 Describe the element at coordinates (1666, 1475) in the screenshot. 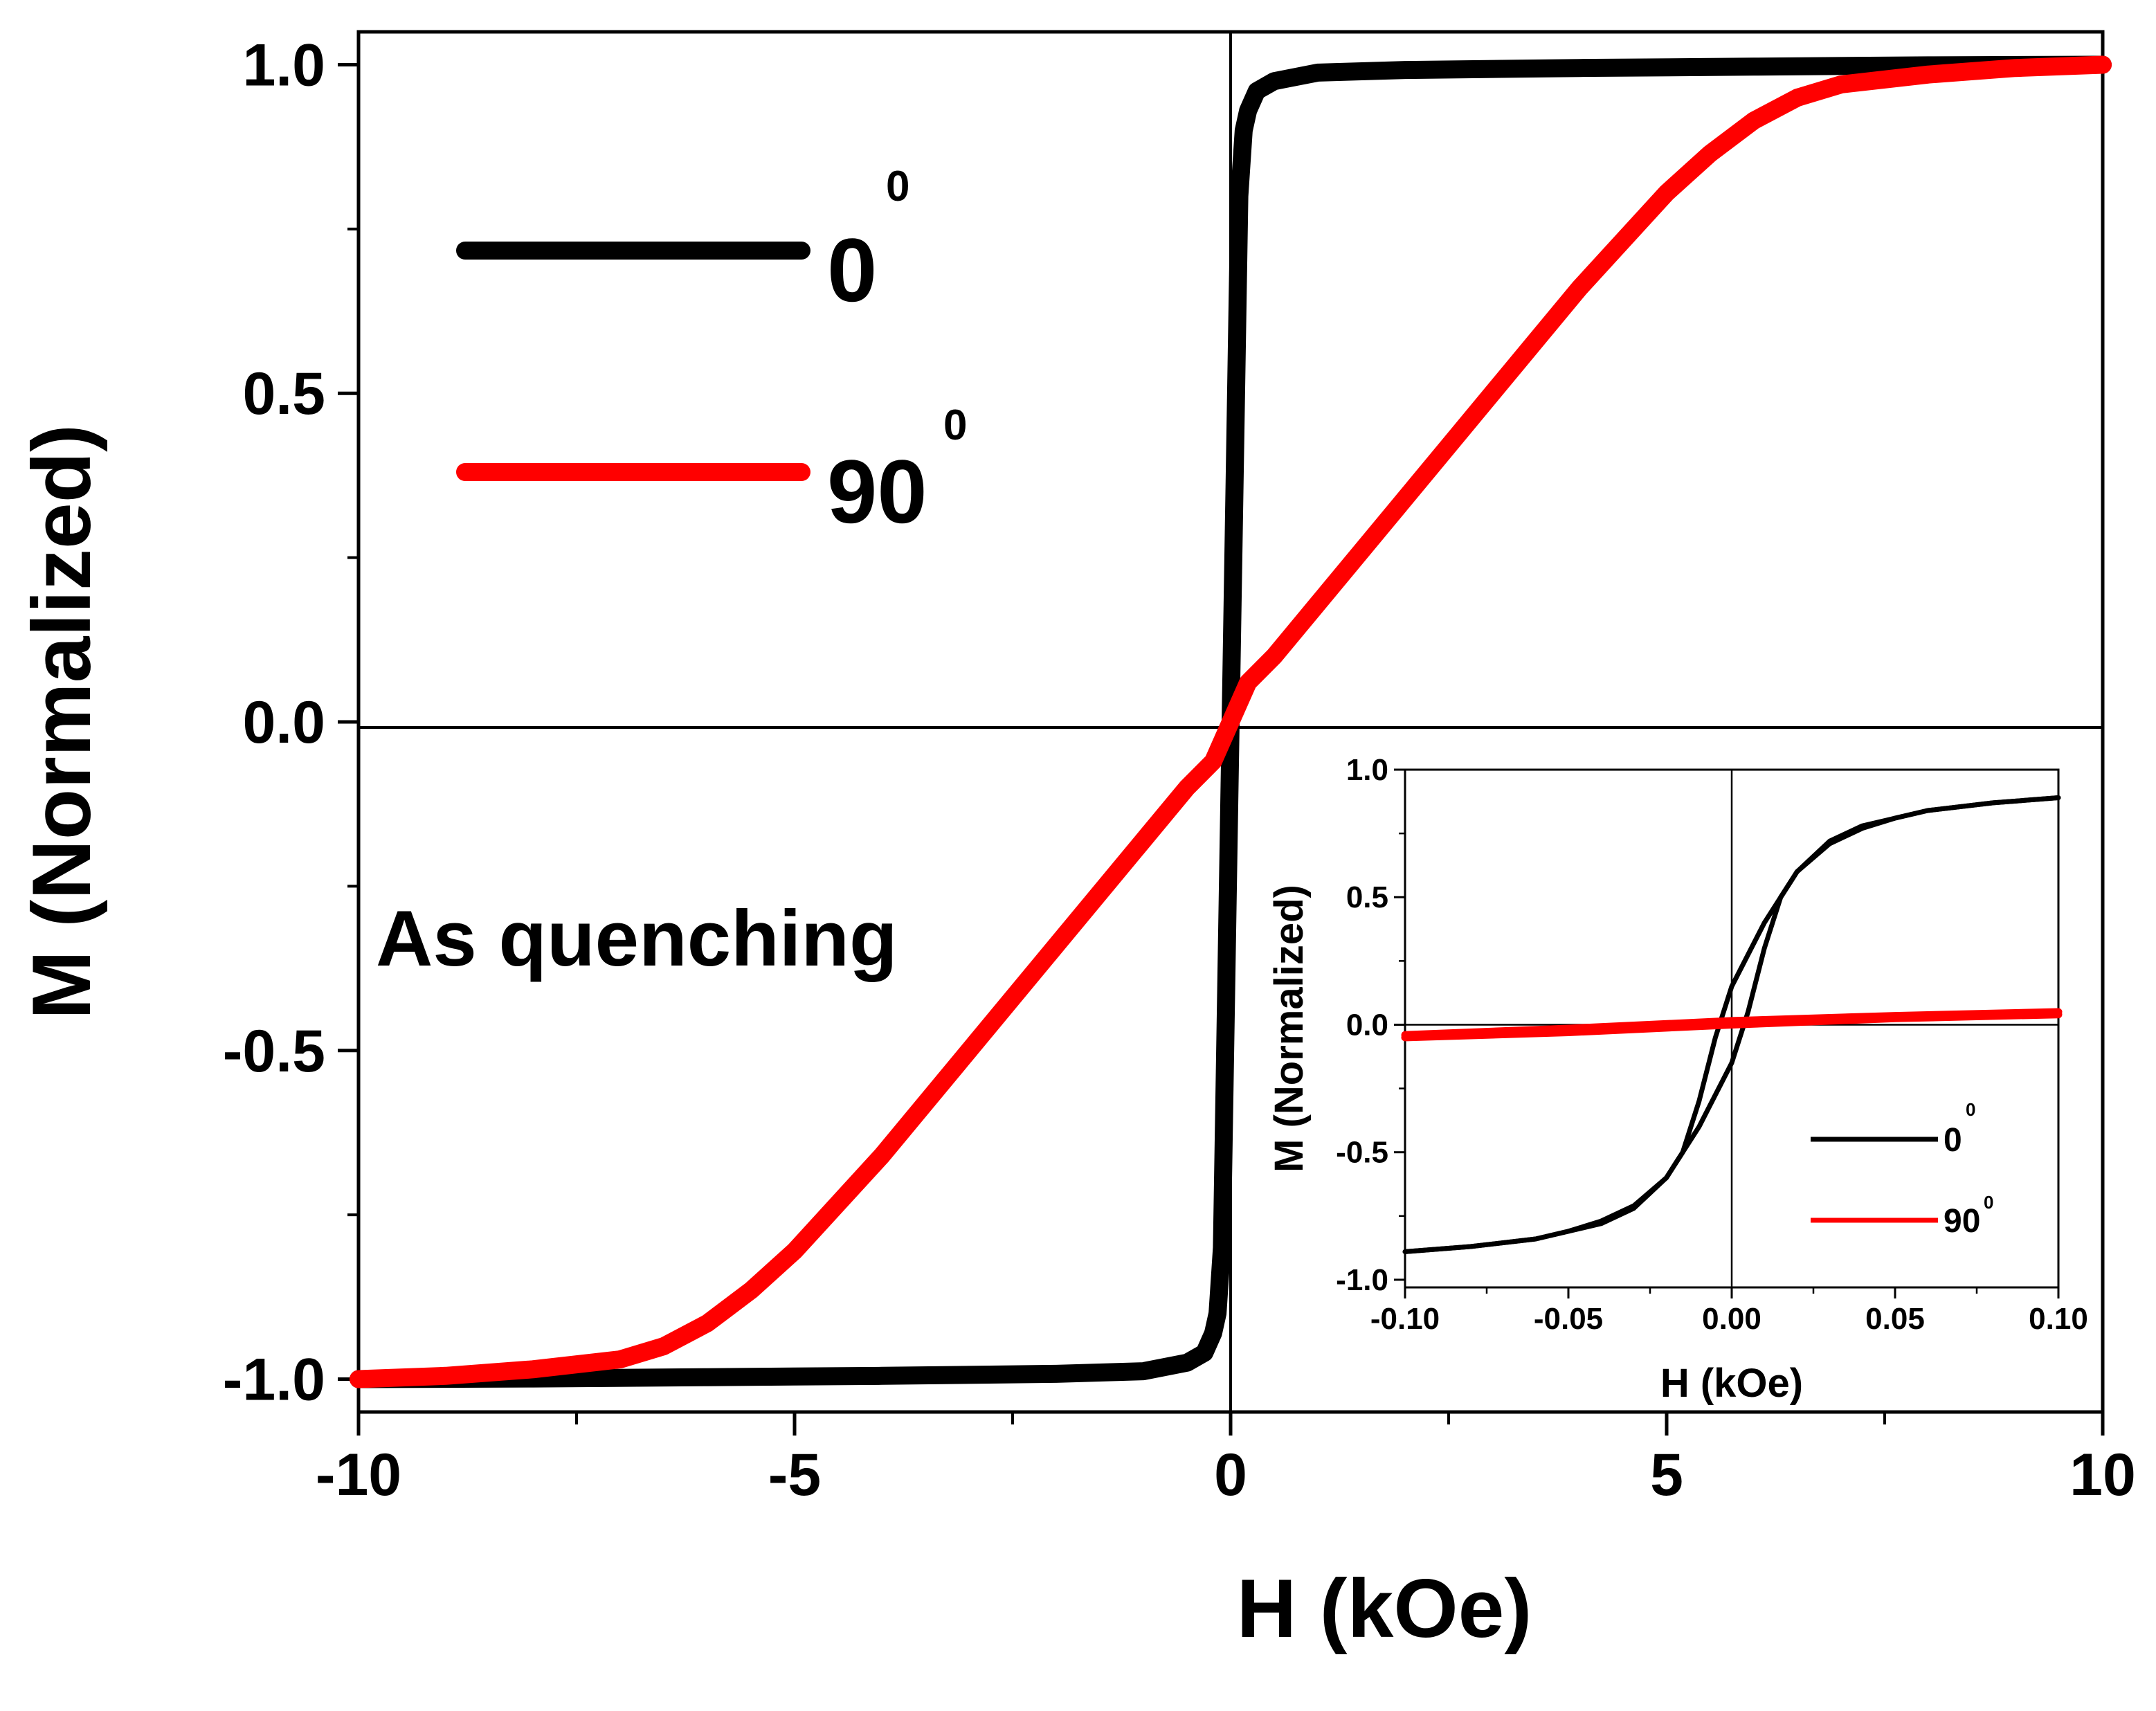

I see `main-x-tick-label: 5` at that location.